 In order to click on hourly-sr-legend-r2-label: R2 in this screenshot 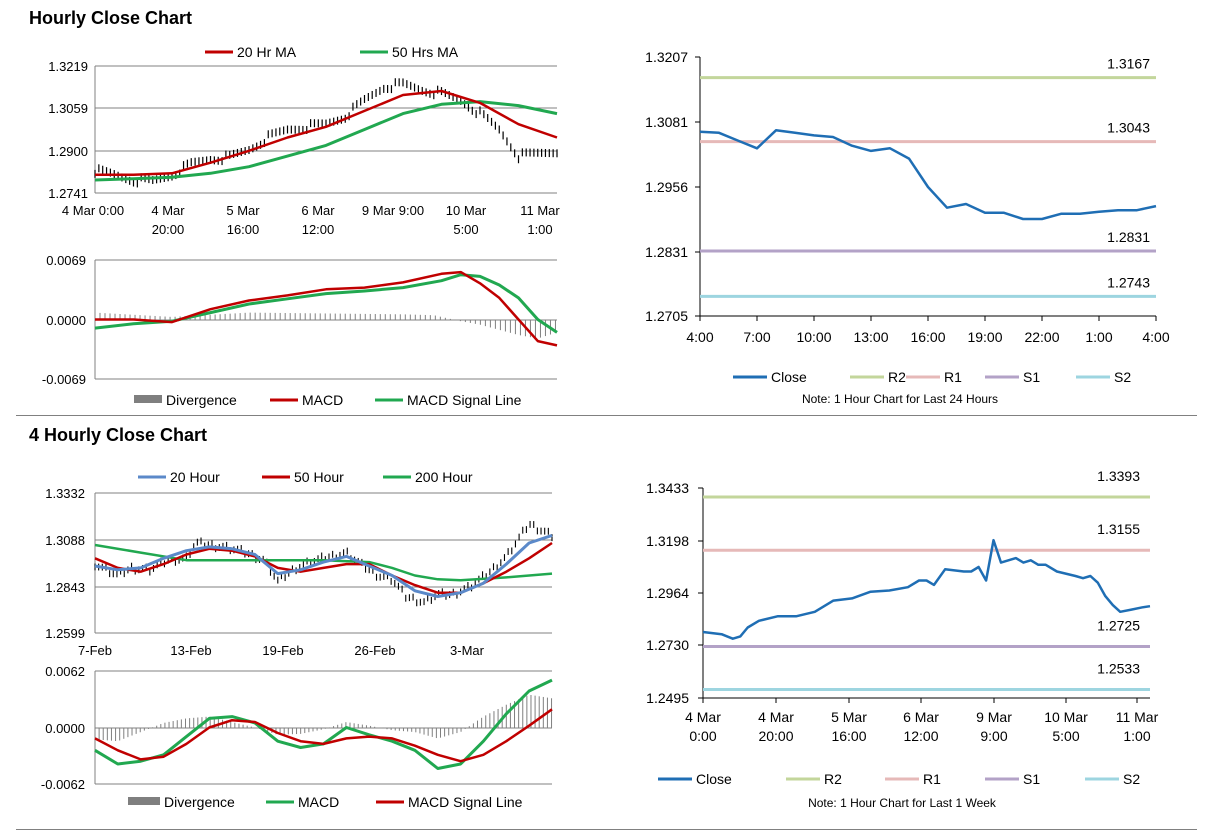, I will do `click(897, 377)`.